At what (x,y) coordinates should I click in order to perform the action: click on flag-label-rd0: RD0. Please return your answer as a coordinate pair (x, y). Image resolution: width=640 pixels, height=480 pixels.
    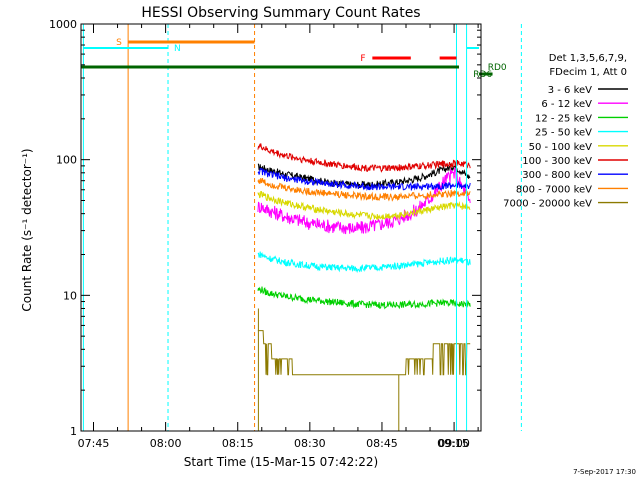
    Looking at the image, I should click on (497, 68).